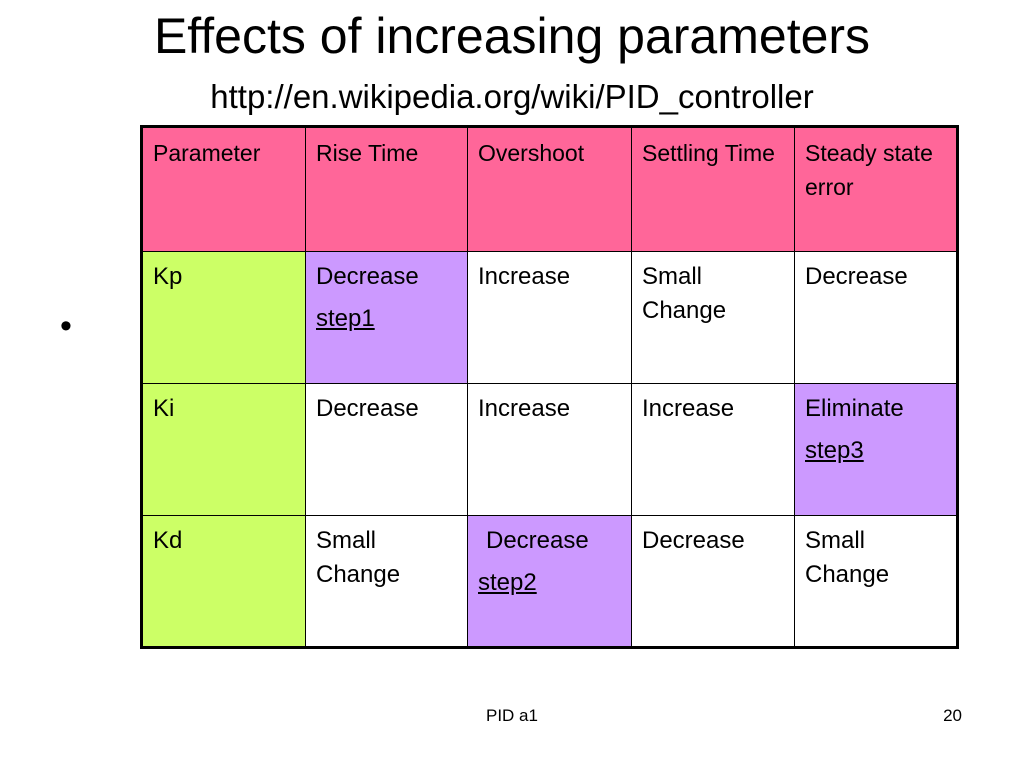 The width and height of the screenshot is (1024, 768). I want to click on header-settling-time: Settling Time, so click(713, 189).